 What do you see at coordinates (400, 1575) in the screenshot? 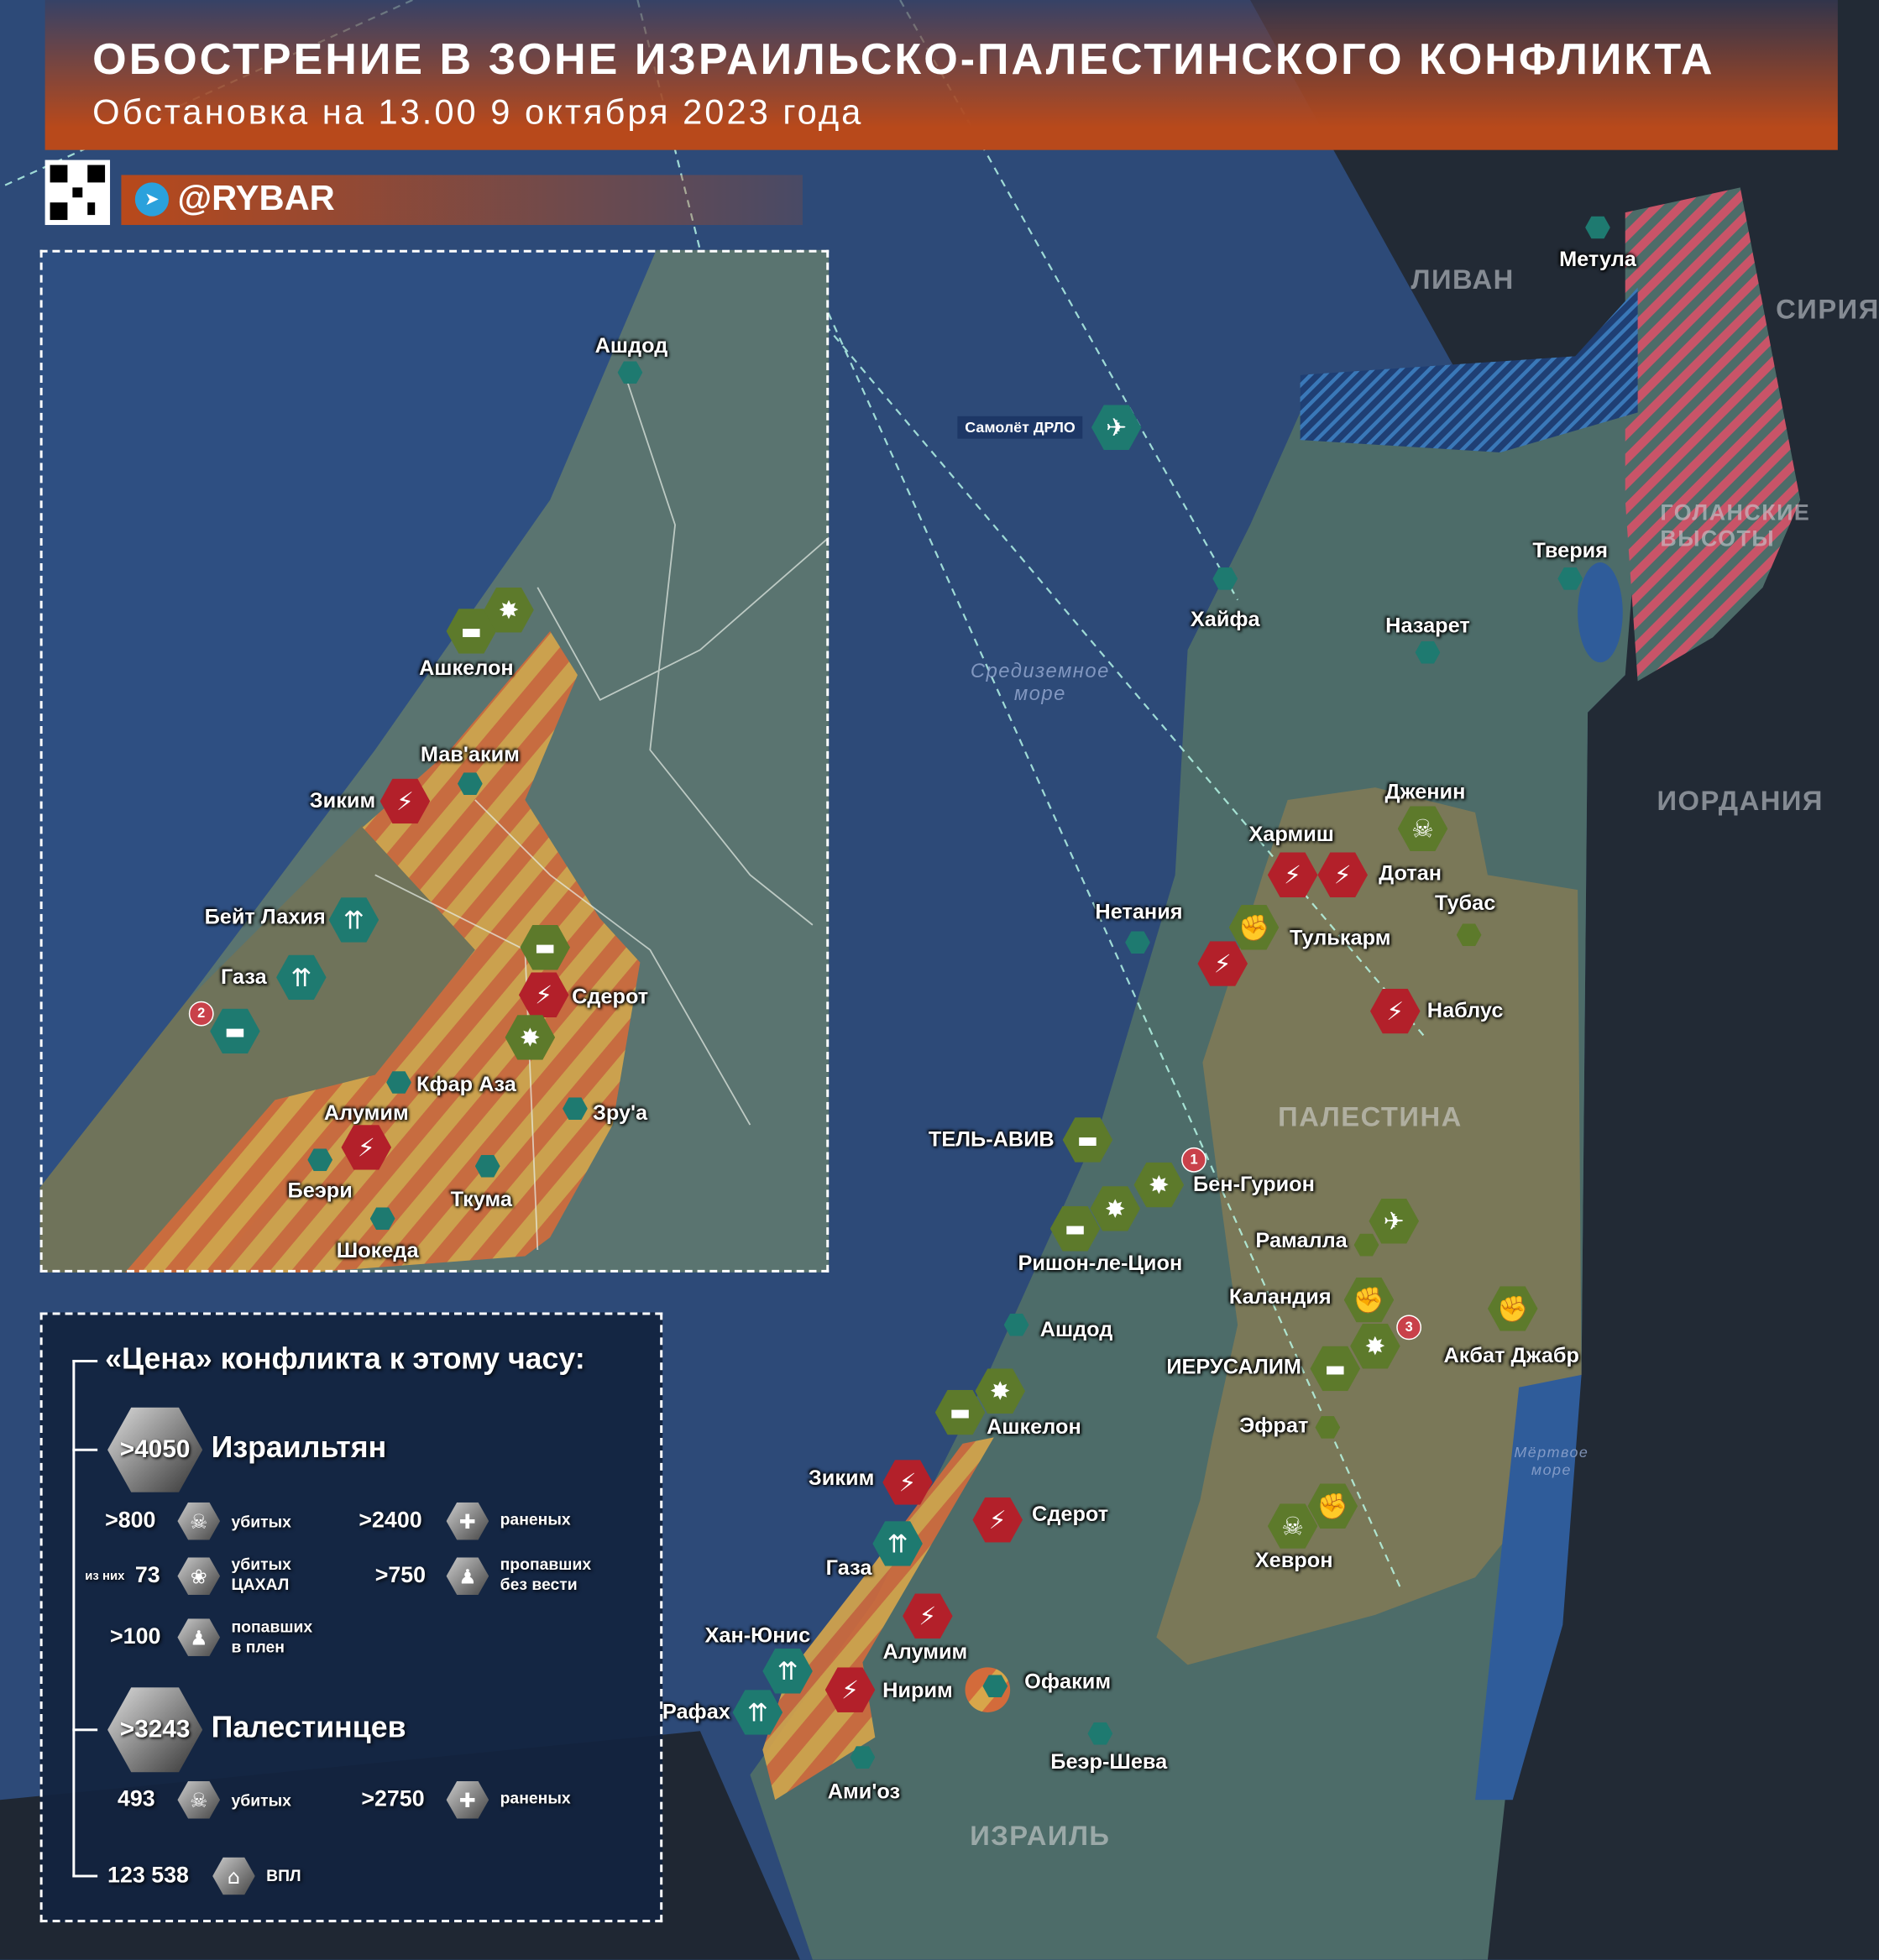
I see `missing-value: >750` at bounding box center [400, 1575].